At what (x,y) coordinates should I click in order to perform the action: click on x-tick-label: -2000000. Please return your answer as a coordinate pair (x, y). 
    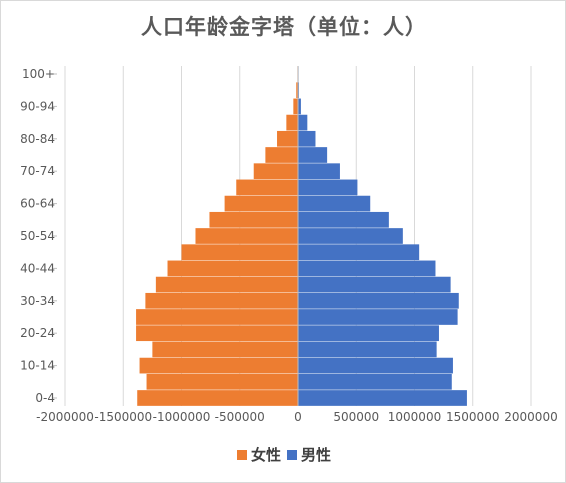
    Looking at the image, I should click on (65, 417).